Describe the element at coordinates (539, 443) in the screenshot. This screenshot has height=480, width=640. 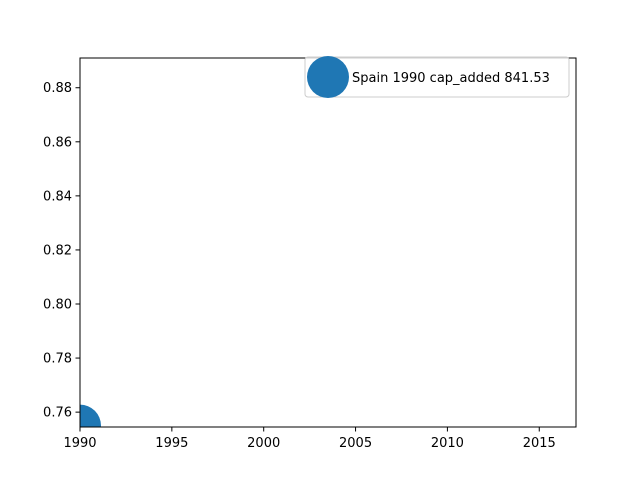
I see `x-tick-label: 2015` at that location.